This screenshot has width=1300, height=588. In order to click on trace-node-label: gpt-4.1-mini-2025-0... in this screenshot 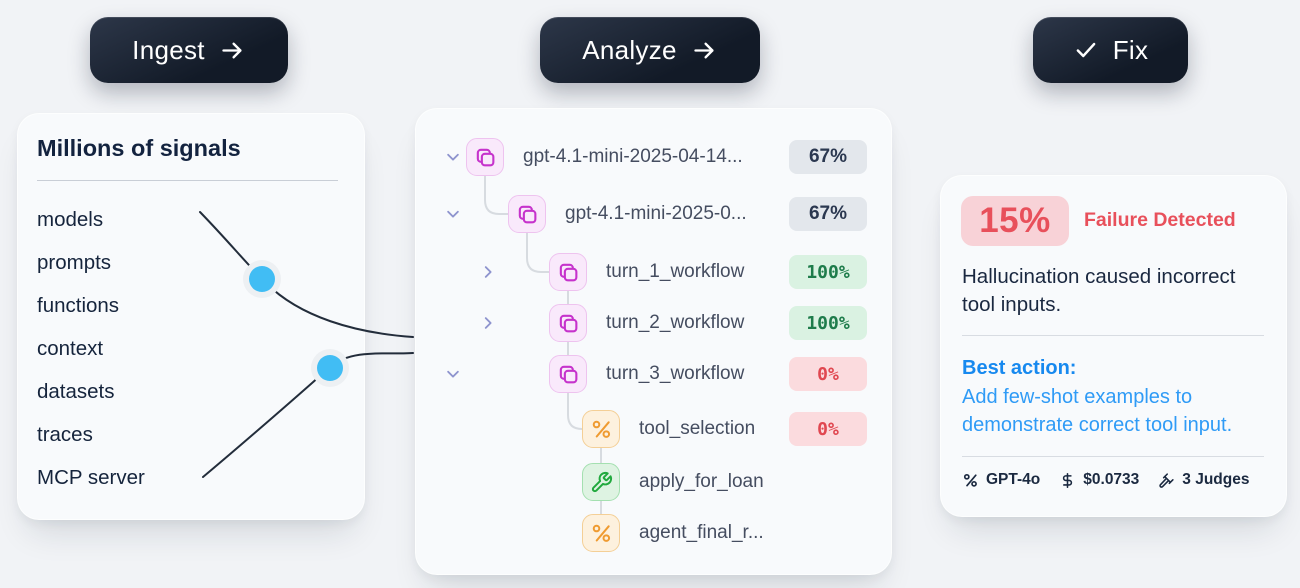, I will do `click(656, 213)`.